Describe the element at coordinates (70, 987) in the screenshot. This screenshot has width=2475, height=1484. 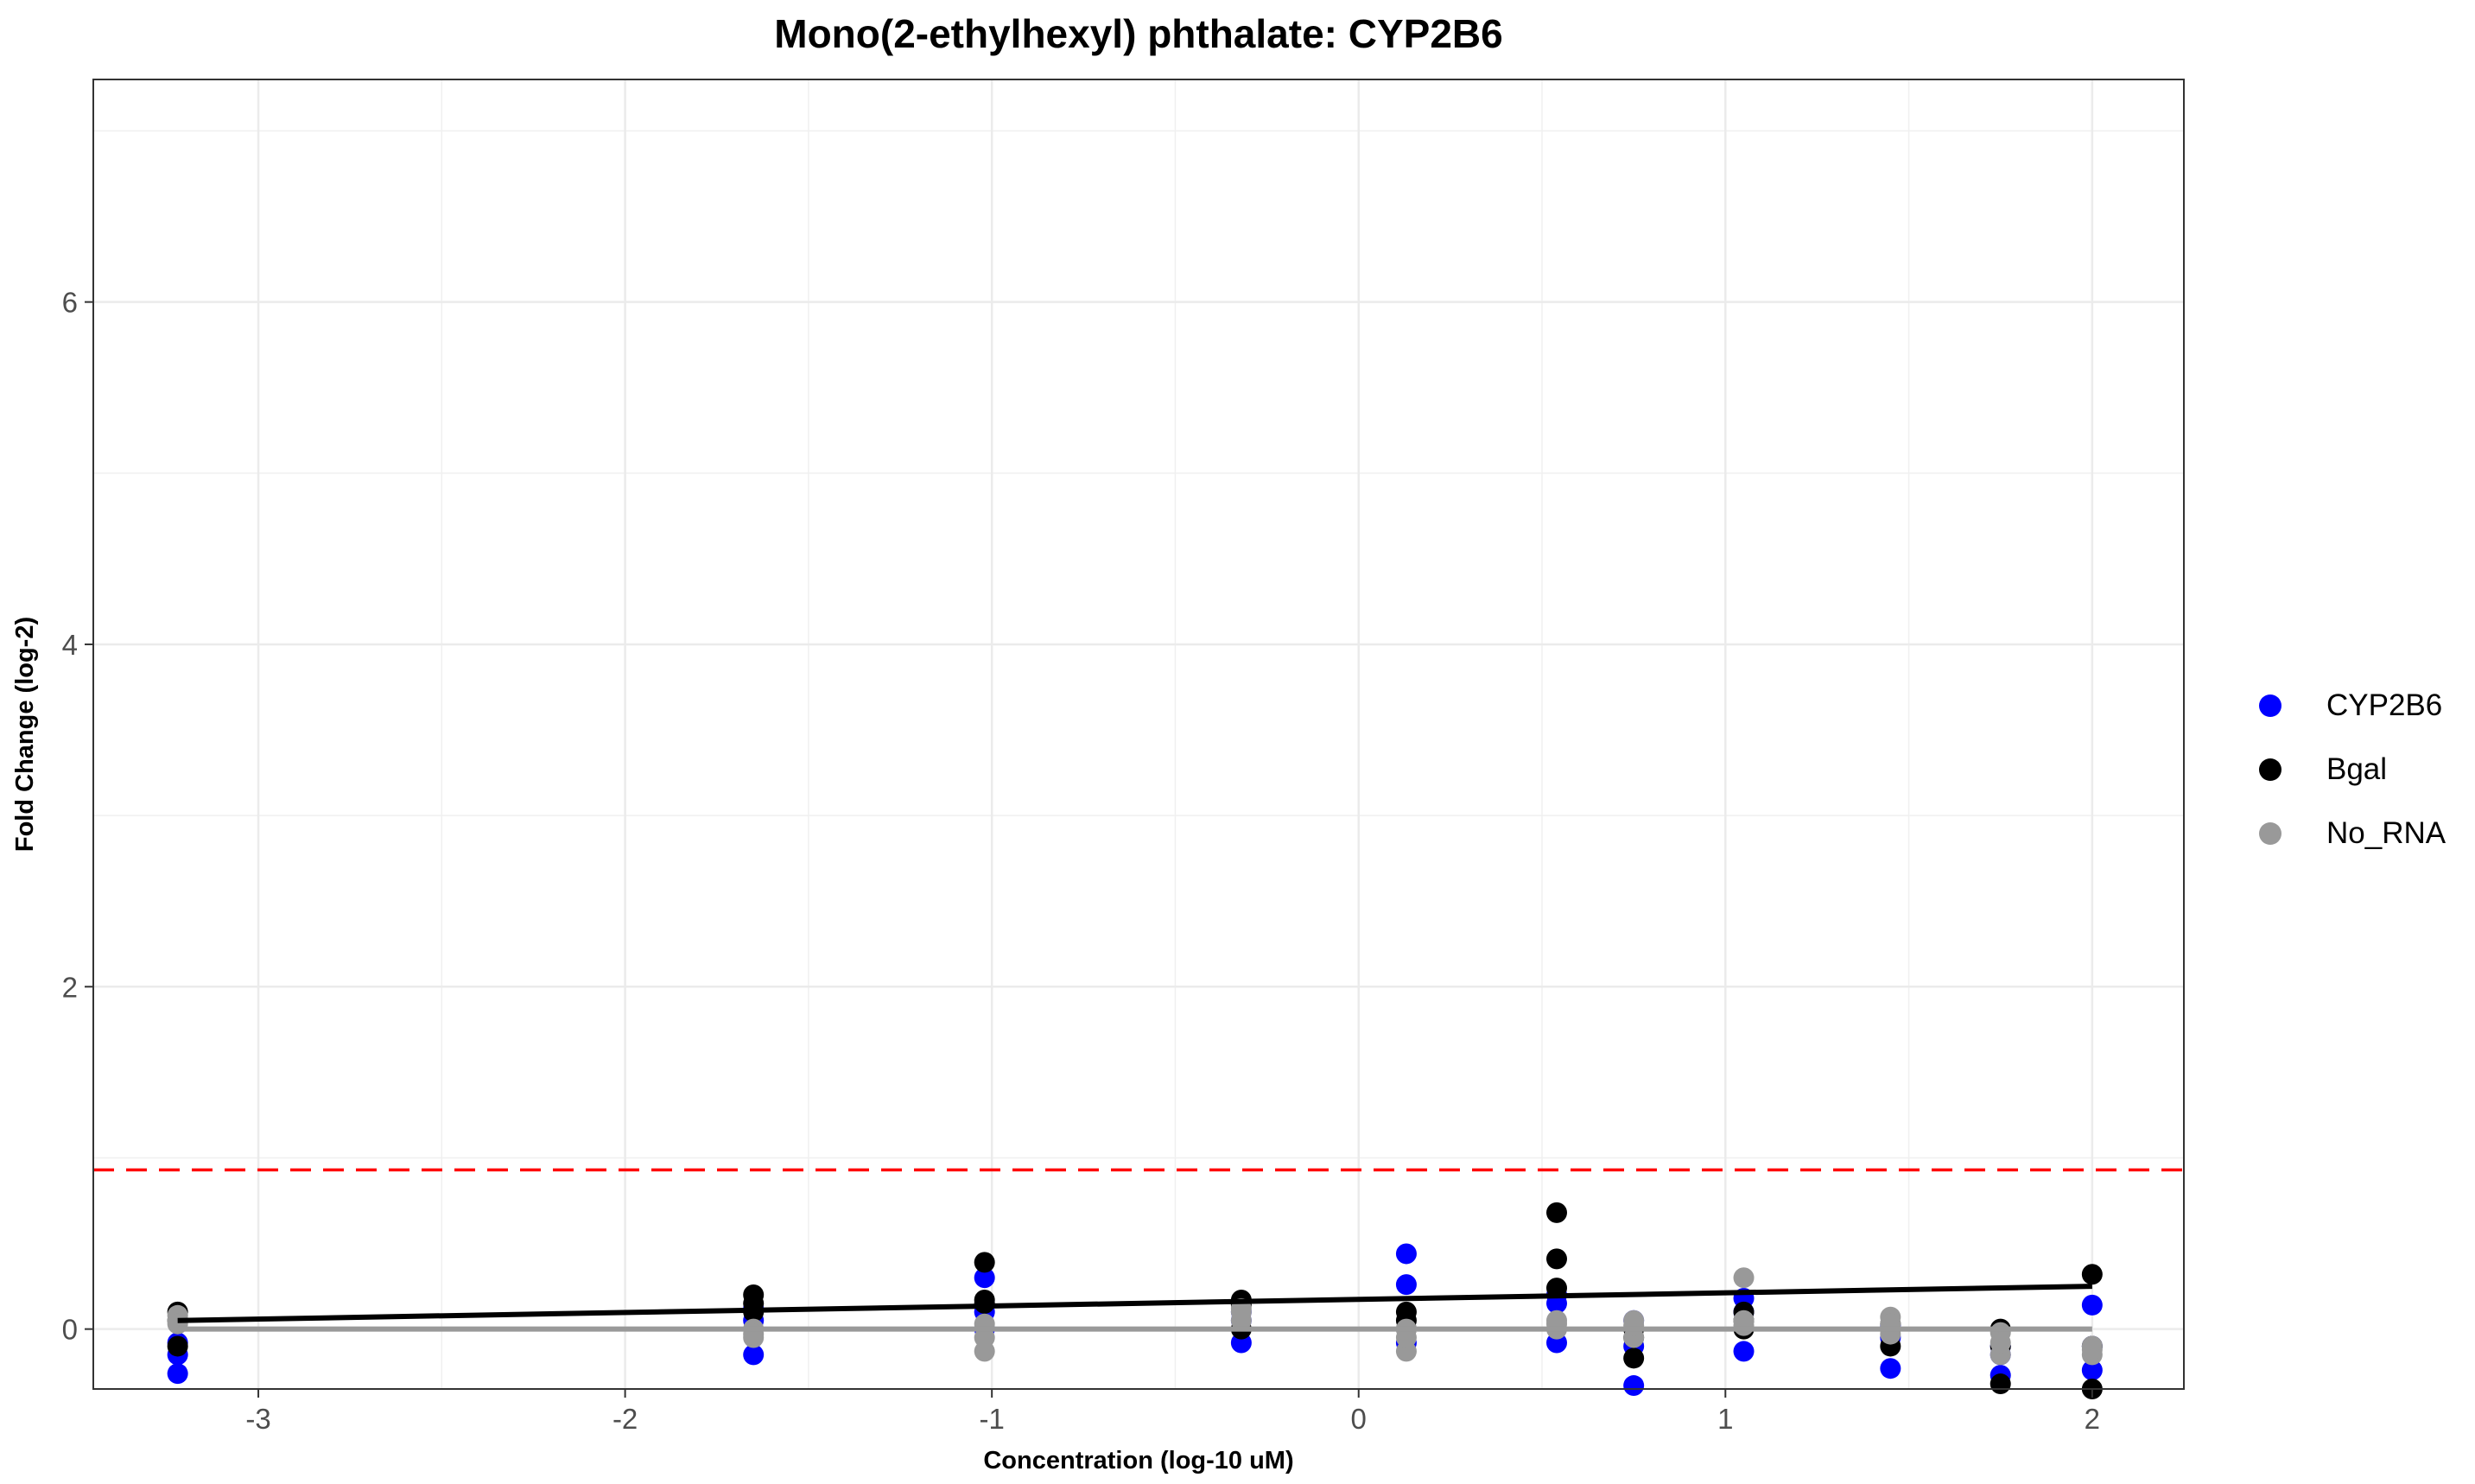
I see `y-tick-label: 2` at that location.